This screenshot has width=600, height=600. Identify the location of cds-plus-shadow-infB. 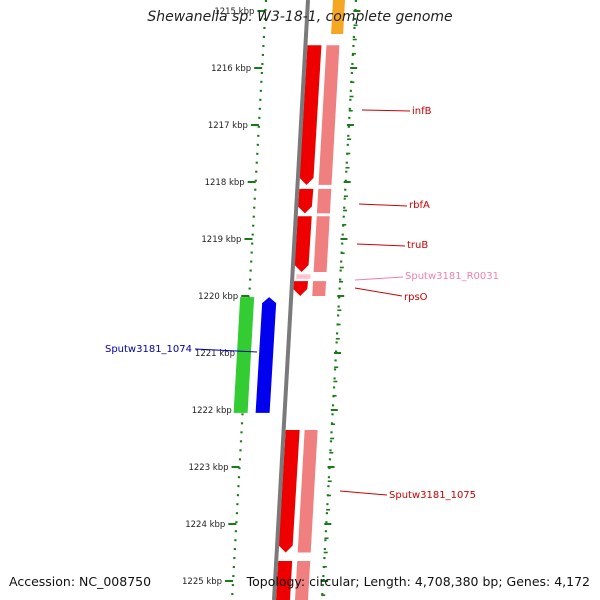
(329, 115).